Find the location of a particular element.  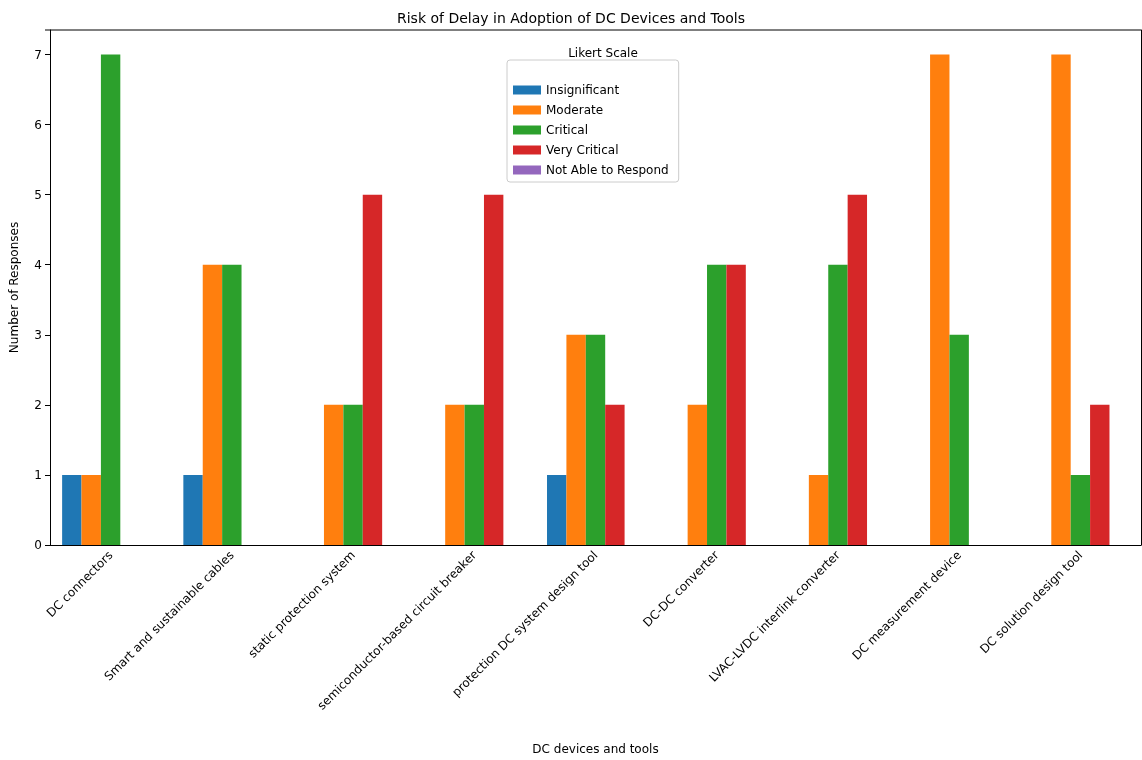

y-tick-label: 0 is located at coordinates (38, 545).